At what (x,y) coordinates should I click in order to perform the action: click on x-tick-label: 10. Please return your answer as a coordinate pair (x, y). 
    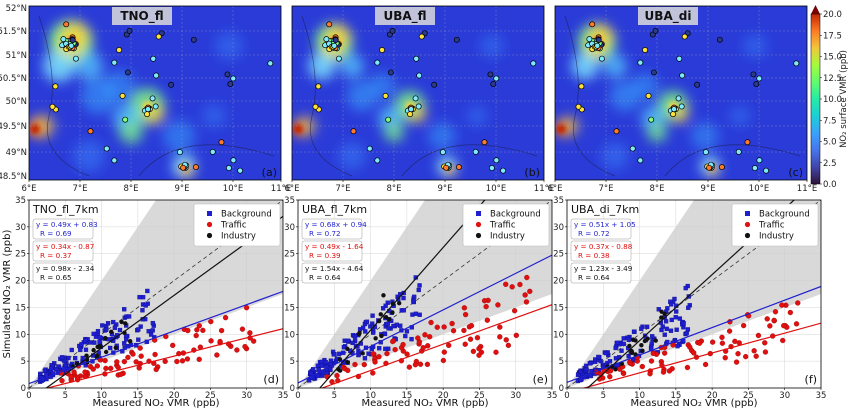
    Looking at the image, I should click on (370, 396).